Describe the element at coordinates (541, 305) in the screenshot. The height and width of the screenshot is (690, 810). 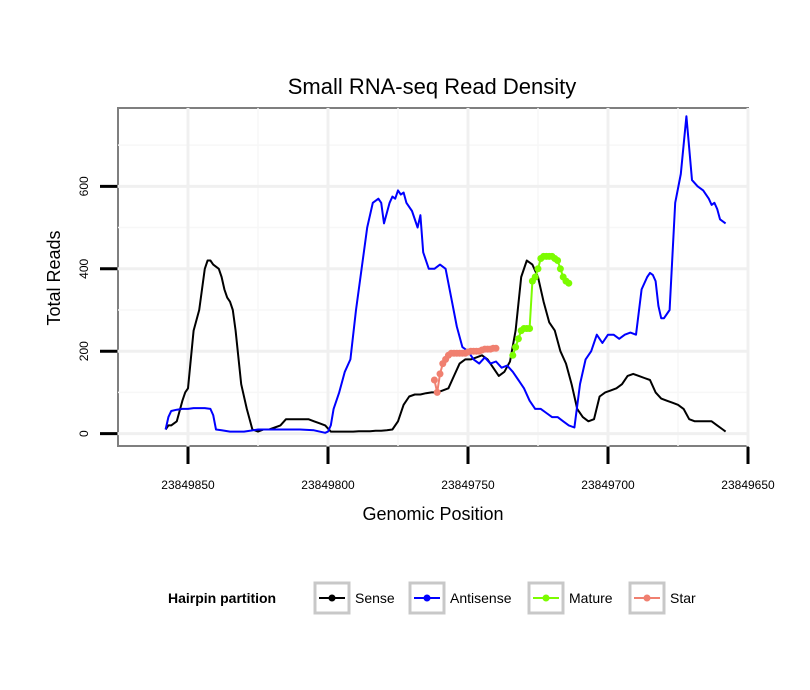
I see `series-mature` at that location.